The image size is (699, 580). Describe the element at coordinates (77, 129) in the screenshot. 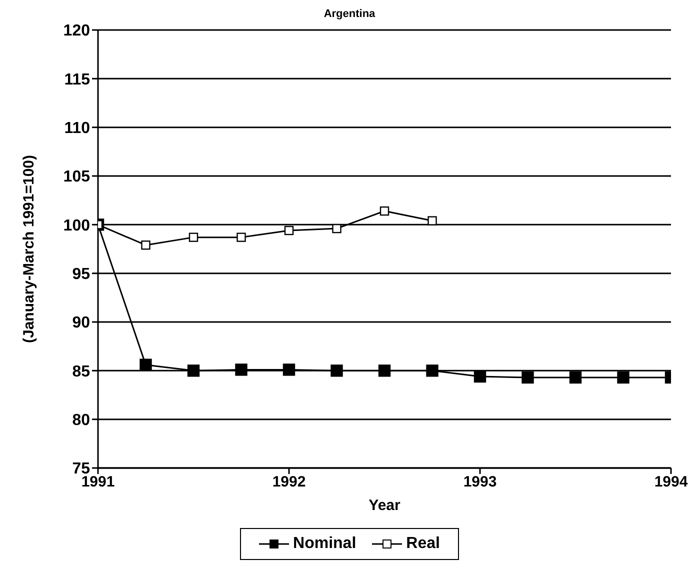

I see `y-tick-label: 110` at that location.